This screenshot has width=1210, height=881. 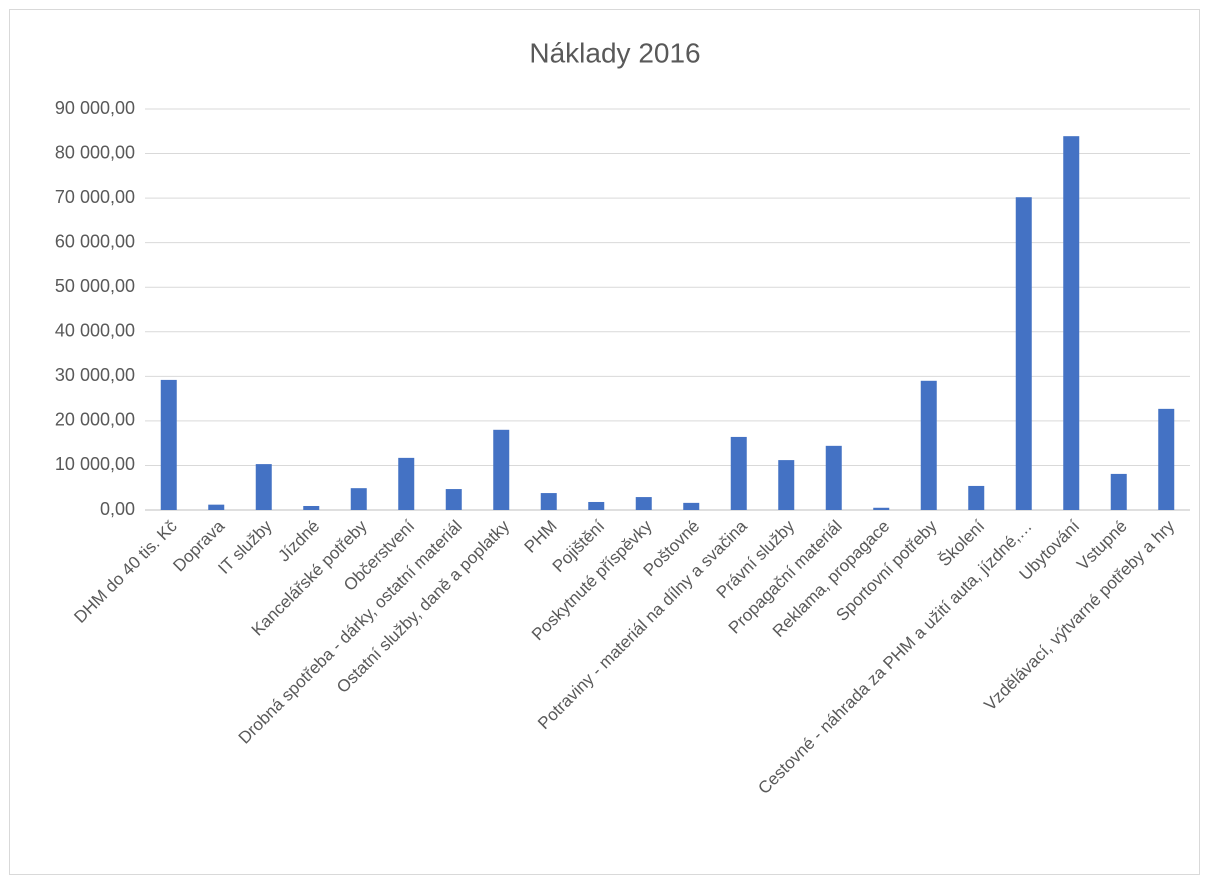 What do you see at coordinates (95, 152) in the screenshot?
I see `y-tick-label: 80 000,00` at bounding box center [95, 152].